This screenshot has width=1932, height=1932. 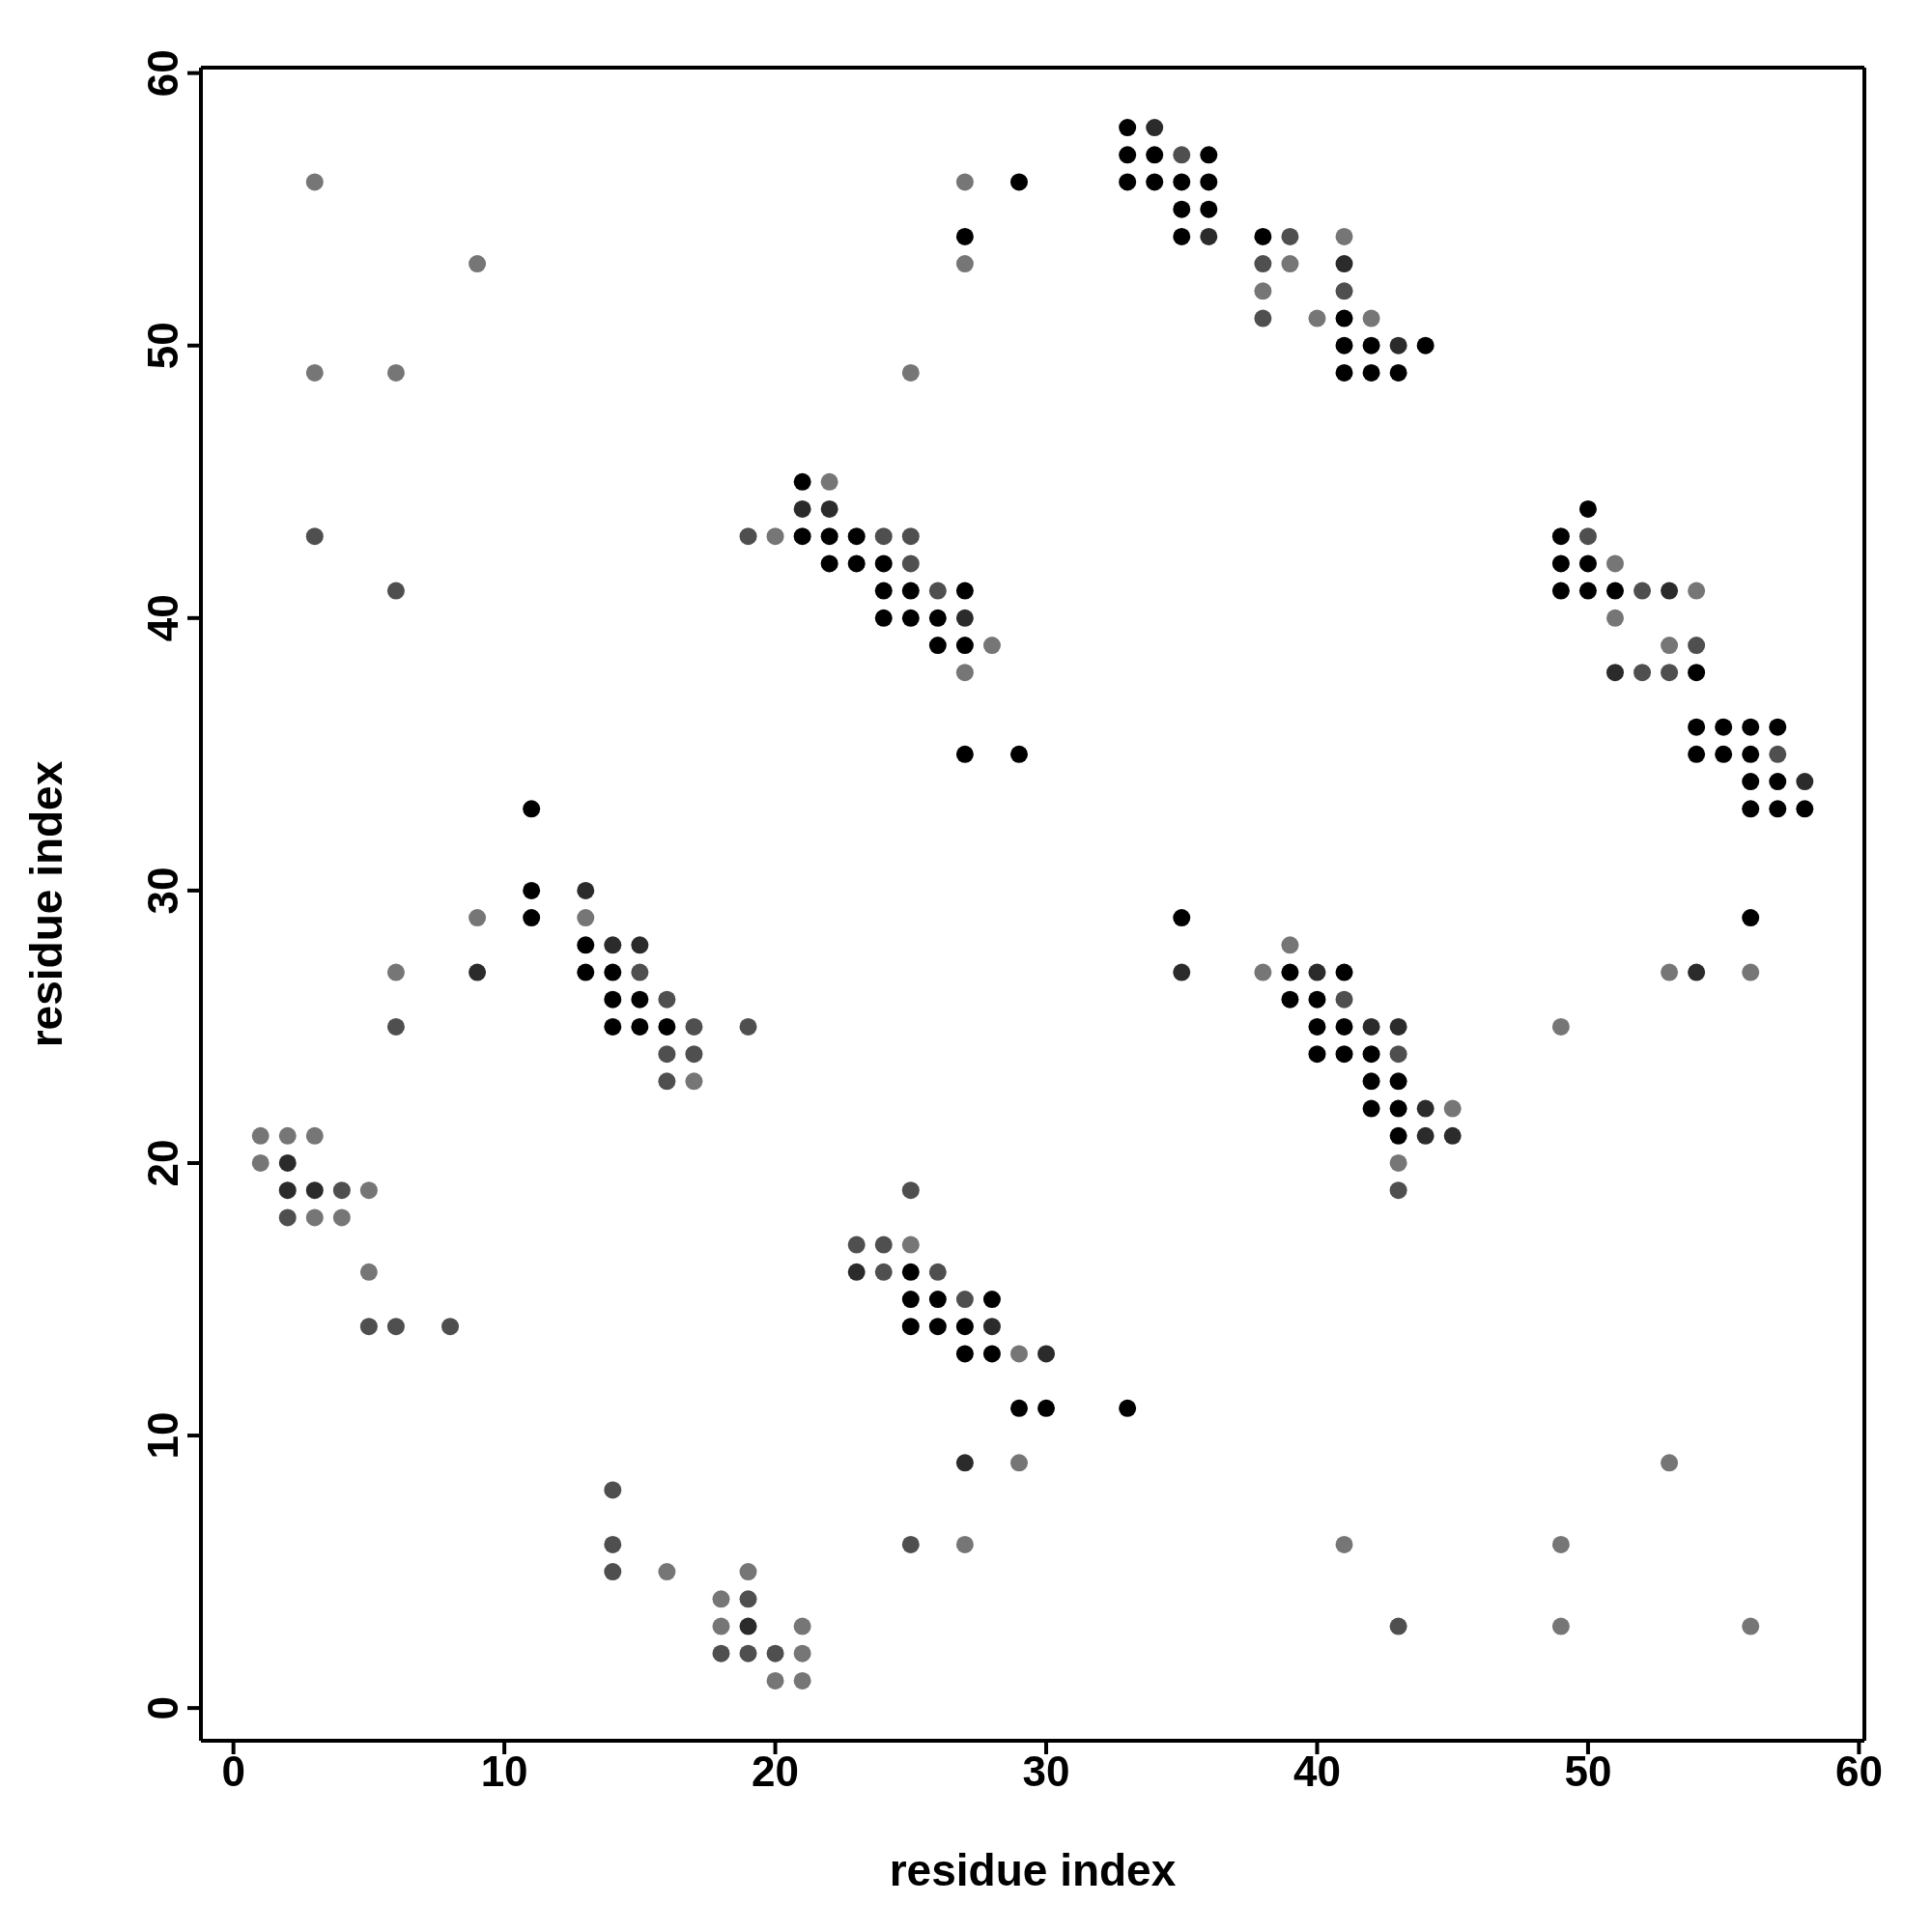 What do you see at coordinates (1588, 1771) in the screenshot?
I see `x-tick-label: 50` at bounding box center [1588, 1771].